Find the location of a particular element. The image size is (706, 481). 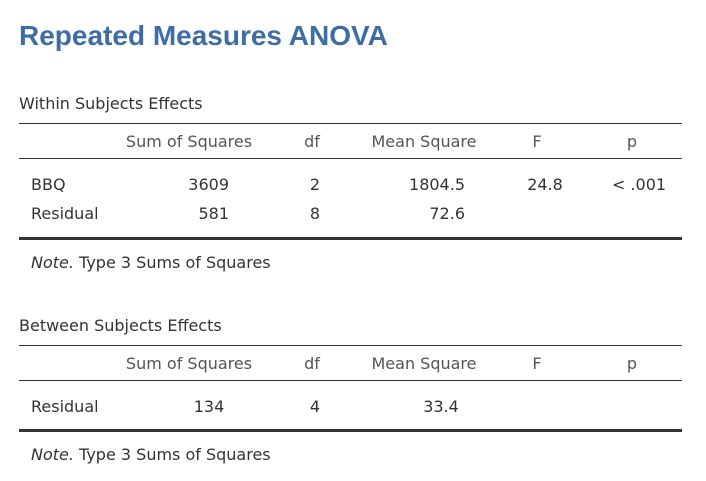

table-caption: Within Subjects Effects is located at coordinates (111, 103).